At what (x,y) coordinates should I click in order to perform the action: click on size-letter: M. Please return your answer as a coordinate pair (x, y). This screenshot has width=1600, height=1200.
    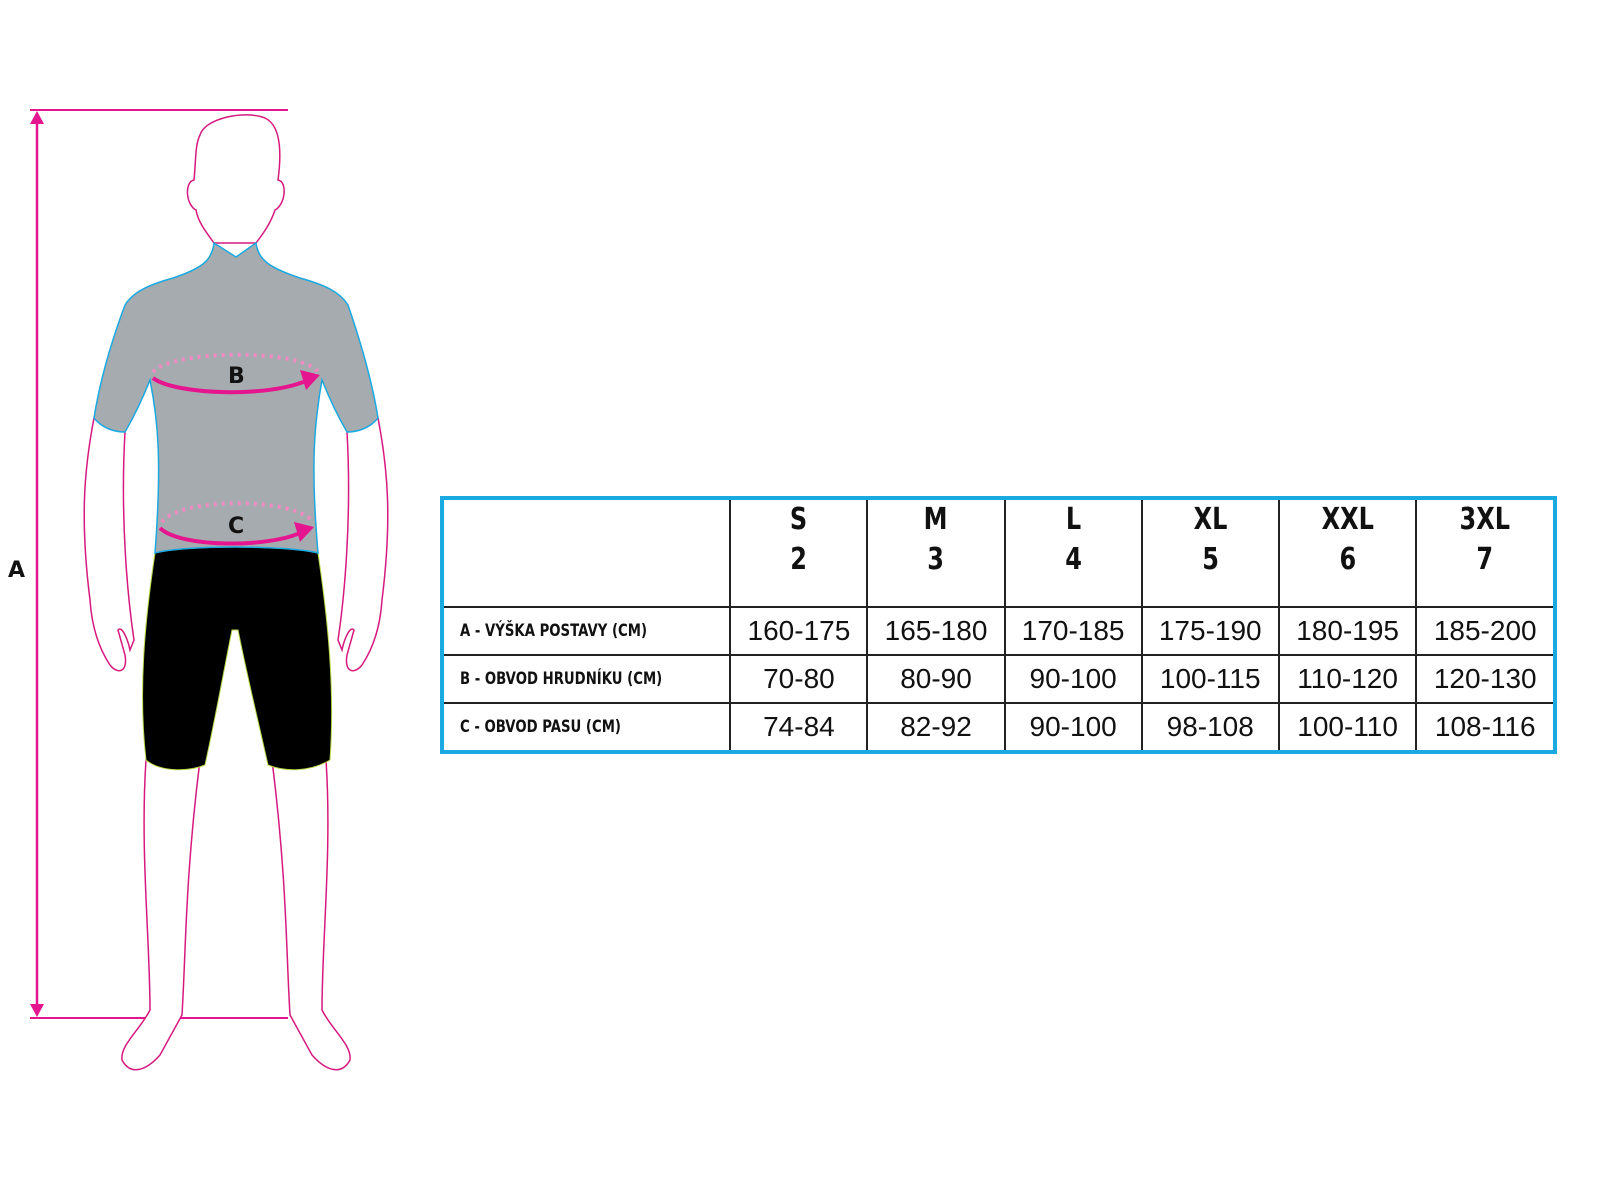
    Looking at the image, I should click on (936, 519).